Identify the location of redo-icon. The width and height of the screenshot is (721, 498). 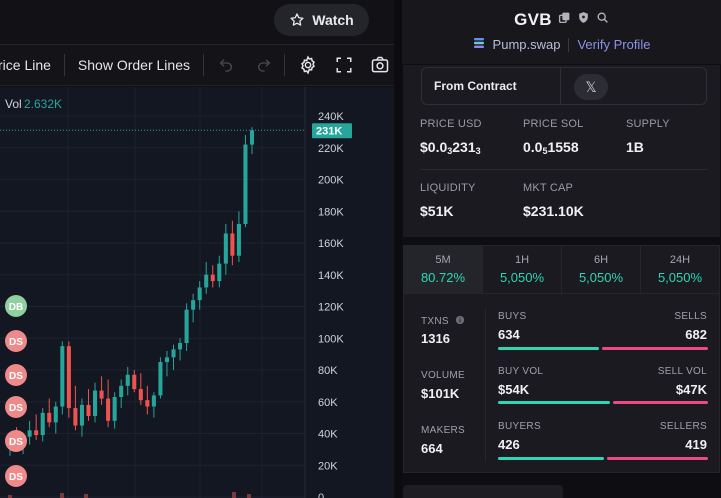
(264, 65).